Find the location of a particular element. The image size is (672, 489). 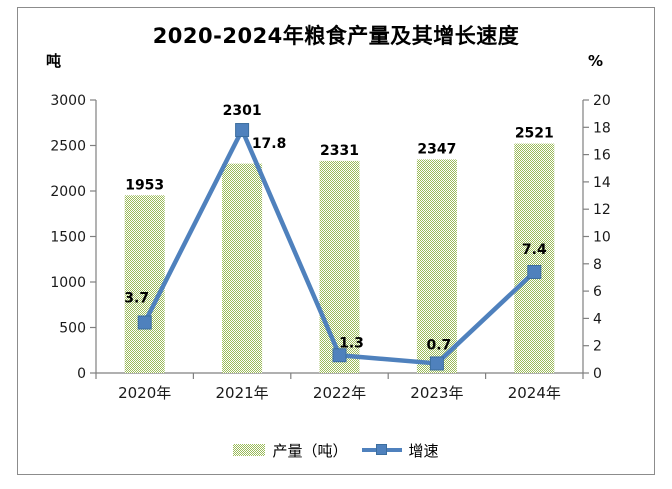

growth-marker-2024年 is located at coordinates (534, 271).